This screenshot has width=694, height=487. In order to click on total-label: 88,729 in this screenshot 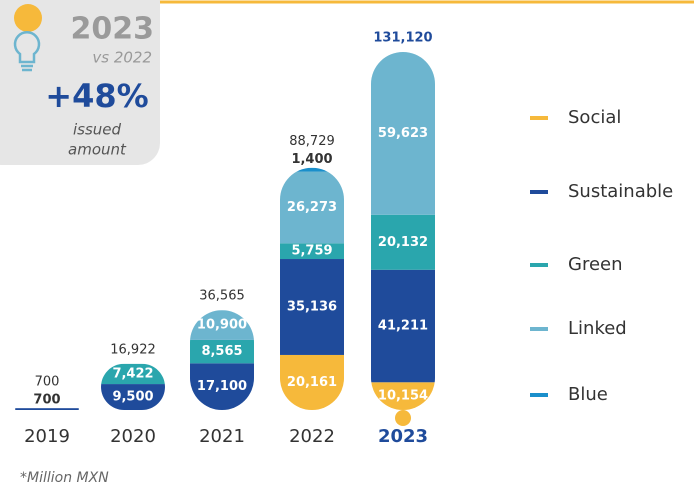, I will do `click(312, 141)`.